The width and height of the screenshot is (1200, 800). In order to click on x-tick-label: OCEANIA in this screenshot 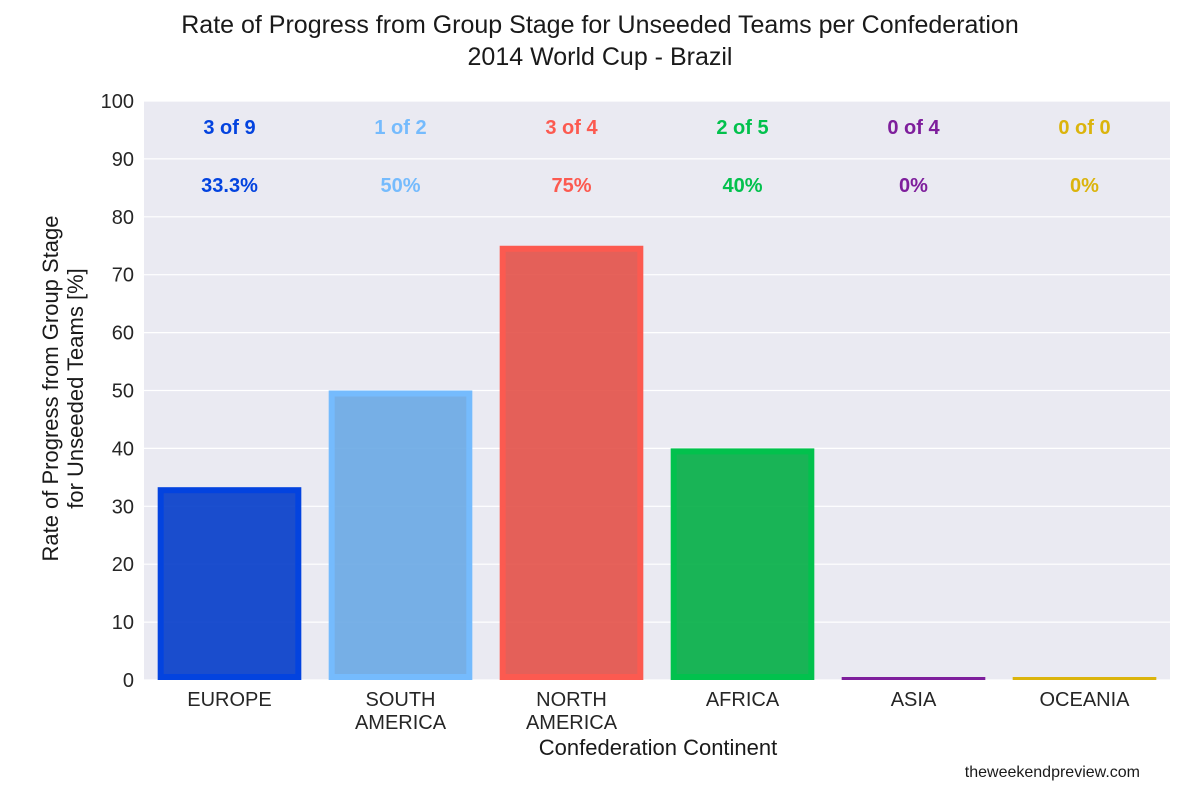, I will do `click(1084, 700)`.